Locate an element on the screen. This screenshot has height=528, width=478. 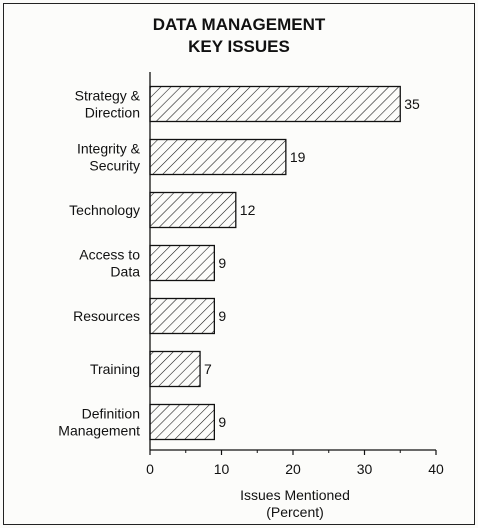
category-label-1-0: Integrity & is located at coordinates (109, 149).